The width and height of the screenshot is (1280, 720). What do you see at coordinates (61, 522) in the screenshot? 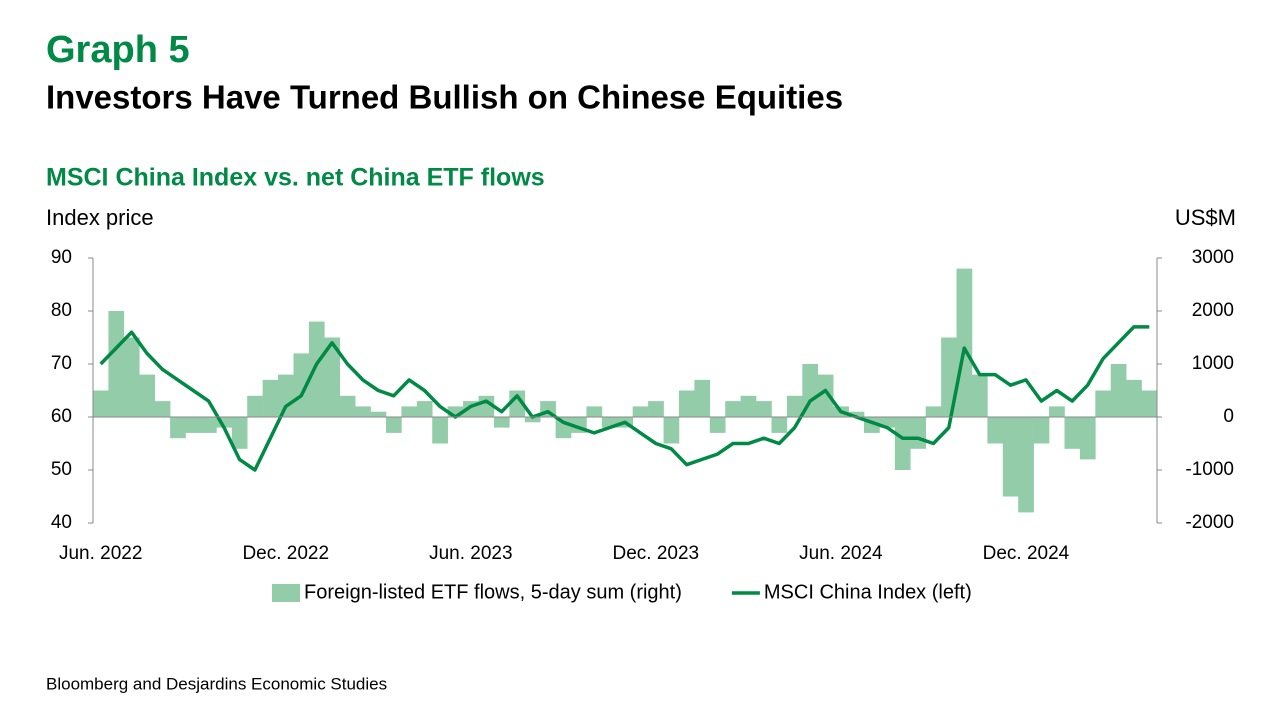
I see `y-tick-label: 40` at bounding box center [61, 522].